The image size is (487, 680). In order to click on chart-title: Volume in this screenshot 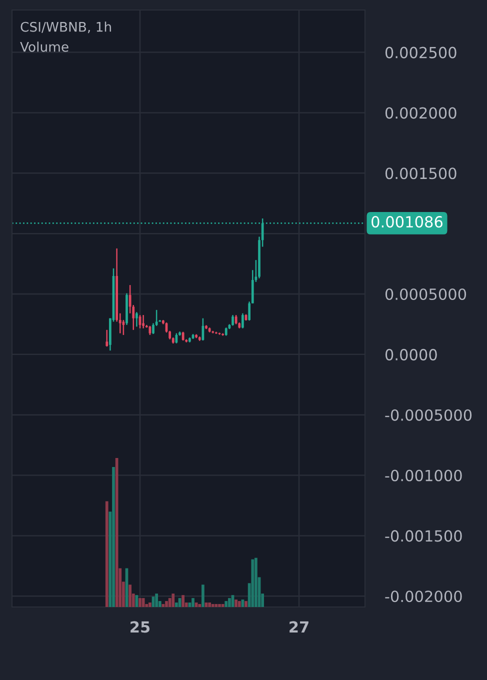, I will do `click(44, 47)`.